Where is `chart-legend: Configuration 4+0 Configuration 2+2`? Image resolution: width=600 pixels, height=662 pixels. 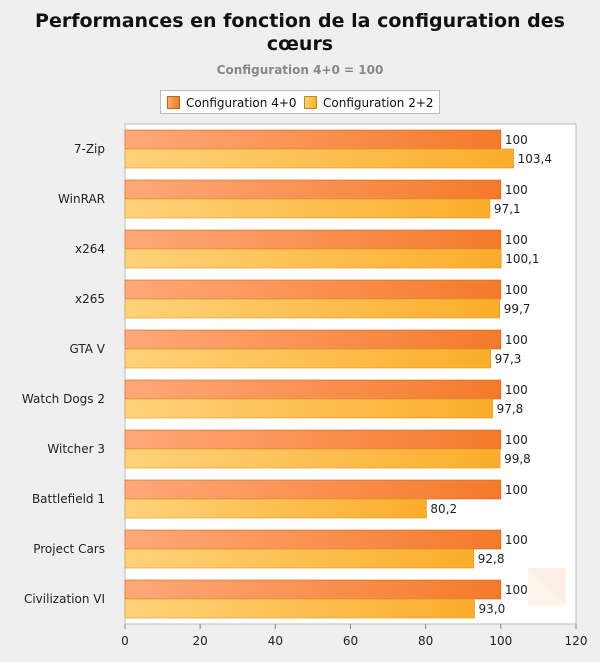 chart-legend: Configuration 4+0 Configuration 2+2 is located at coordinates (300, 102).